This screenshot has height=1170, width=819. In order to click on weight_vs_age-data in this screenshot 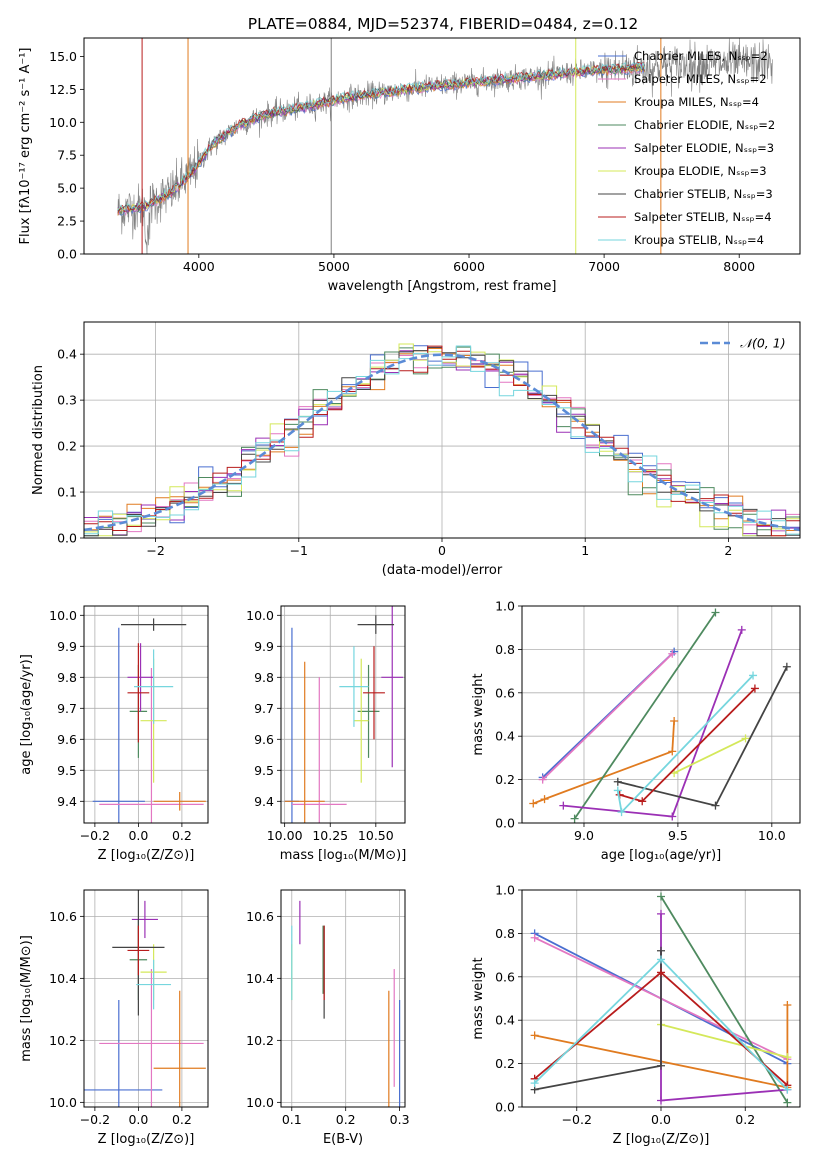, I will do `click(660, 715)`.